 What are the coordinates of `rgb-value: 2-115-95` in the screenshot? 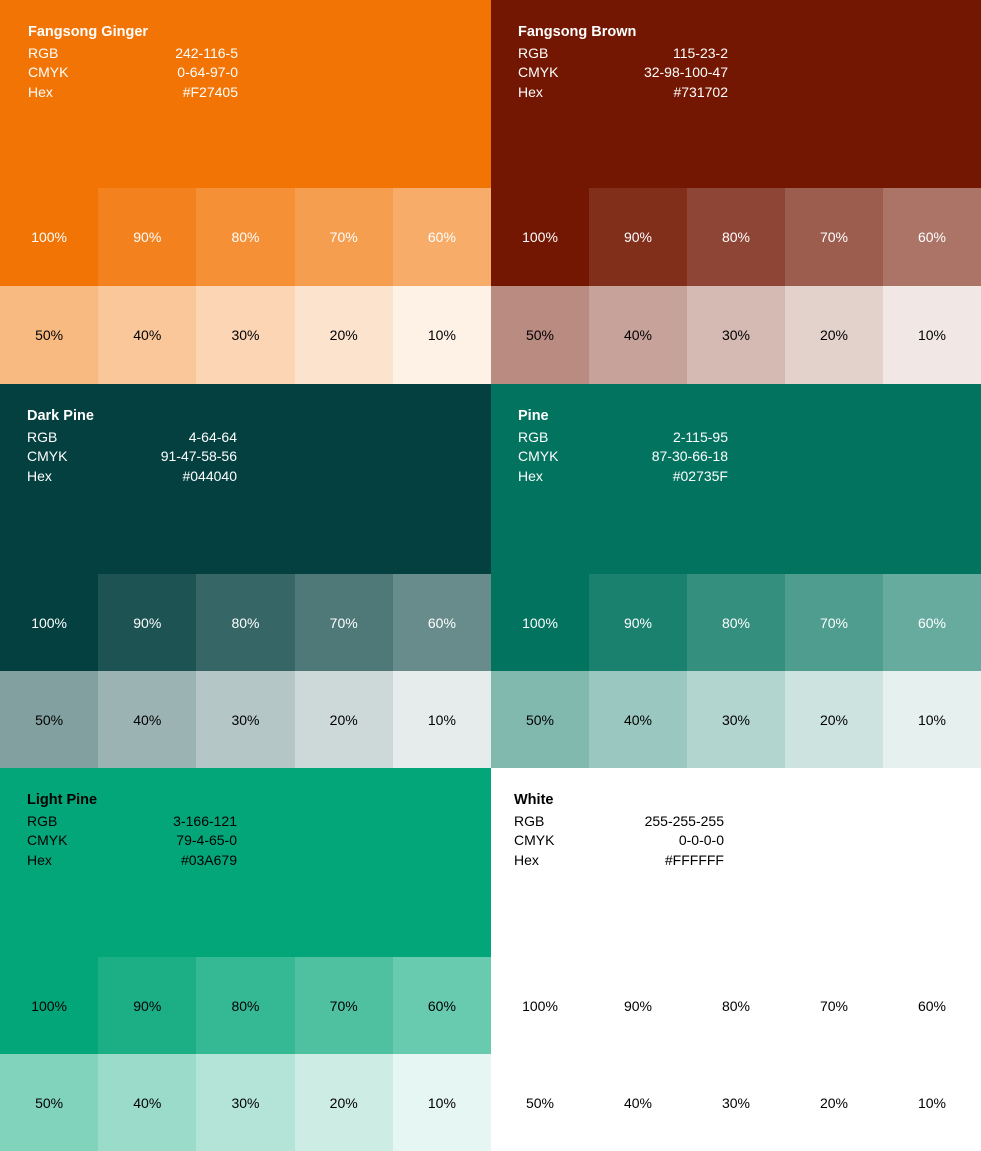 It's located at (700, 436).